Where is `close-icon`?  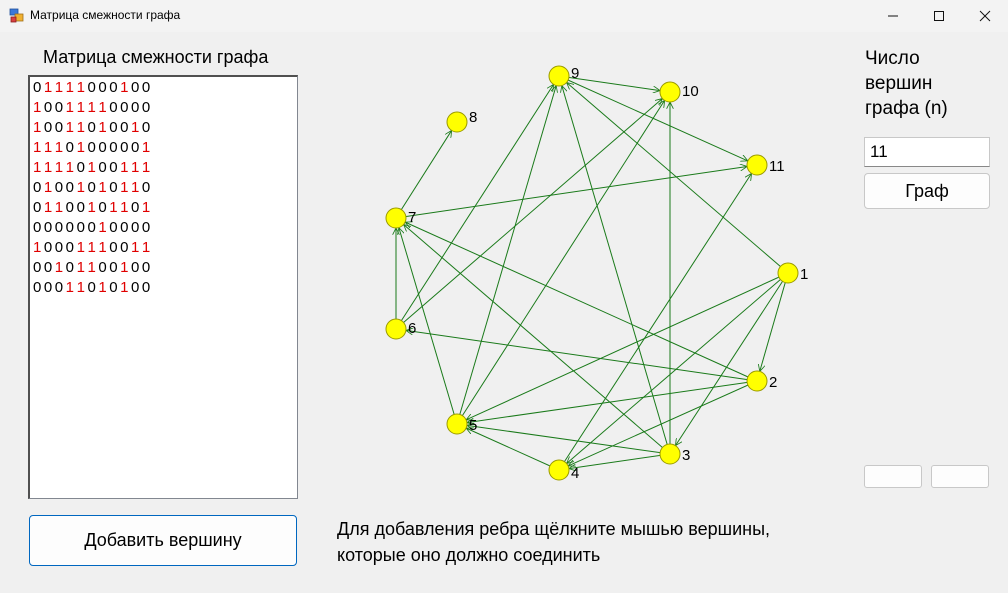 close-icon is located at coordinates (985, 16).